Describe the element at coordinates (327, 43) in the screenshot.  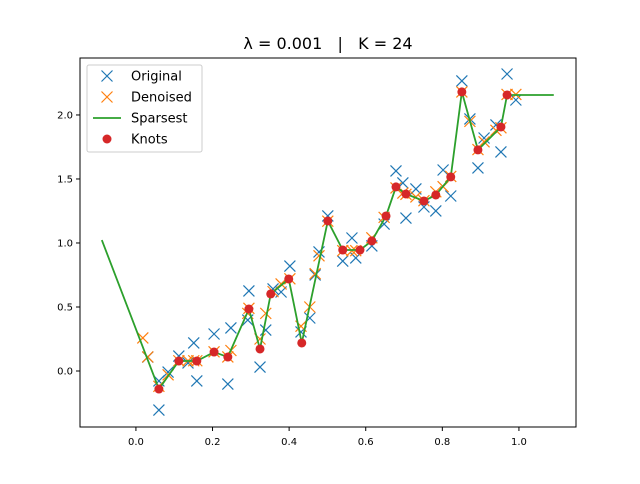
I see `chart-title: λ = 0.001 | K = 24` at that location.